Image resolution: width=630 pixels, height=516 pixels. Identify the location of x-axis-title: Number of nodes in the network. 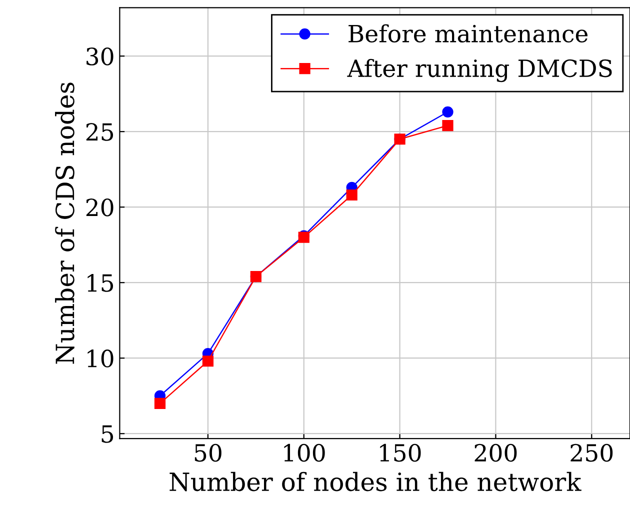
(376, 482).